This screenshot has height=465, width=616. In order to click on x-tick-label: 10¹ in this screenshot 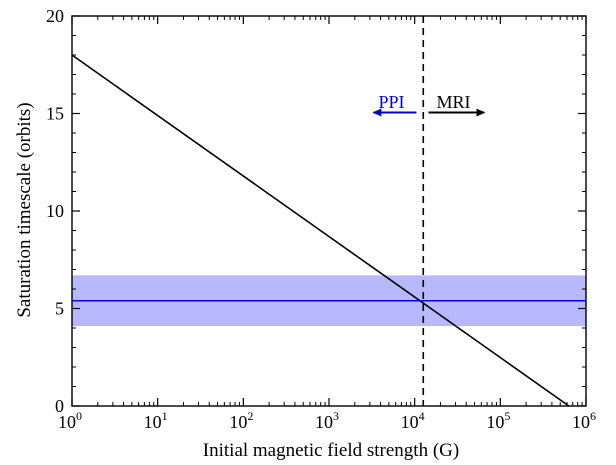, I will do `click(156, 420)`.